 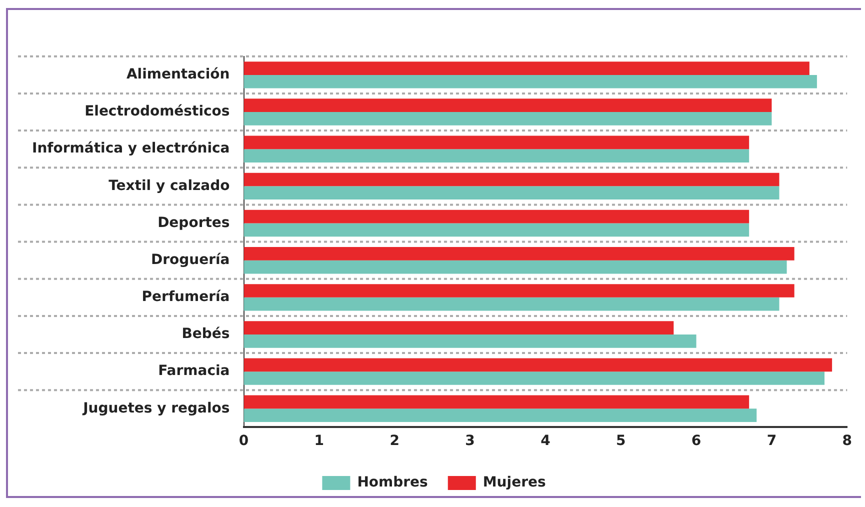 I want to click on y-tick-label: Informática y electrónica, so click(x=131, y=148).